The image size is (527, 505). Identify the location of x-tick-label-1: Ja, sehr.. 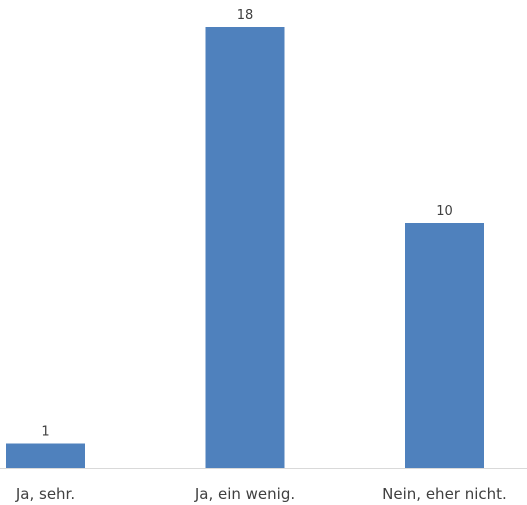
(45, 494).